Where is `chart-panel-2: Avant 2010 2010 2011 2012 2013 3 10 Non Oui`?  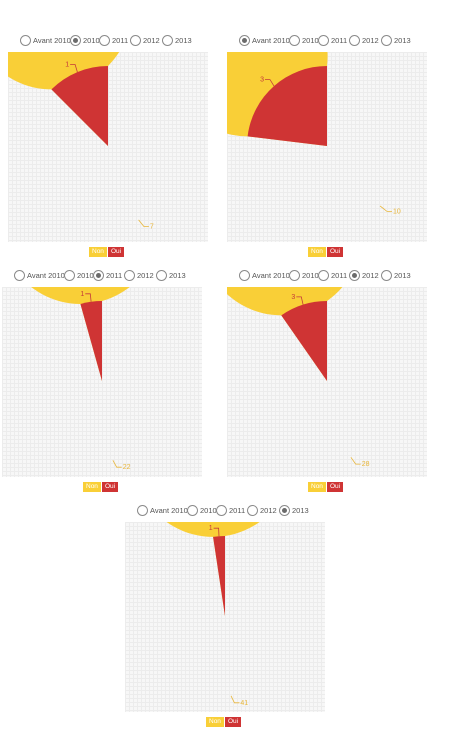 chart-panel-2: Avant 2010 2010 2011 2012 2013 3 10 Non Oui is located at coordinates (327, 147).